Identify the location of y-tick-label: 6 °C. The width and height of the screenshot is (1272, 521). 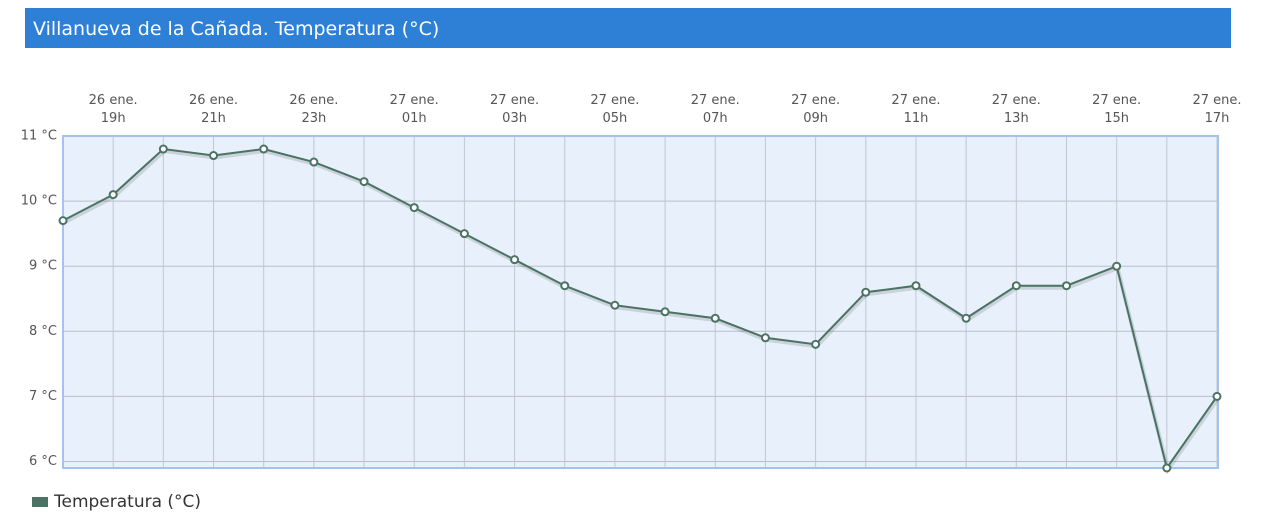
(43, 461).